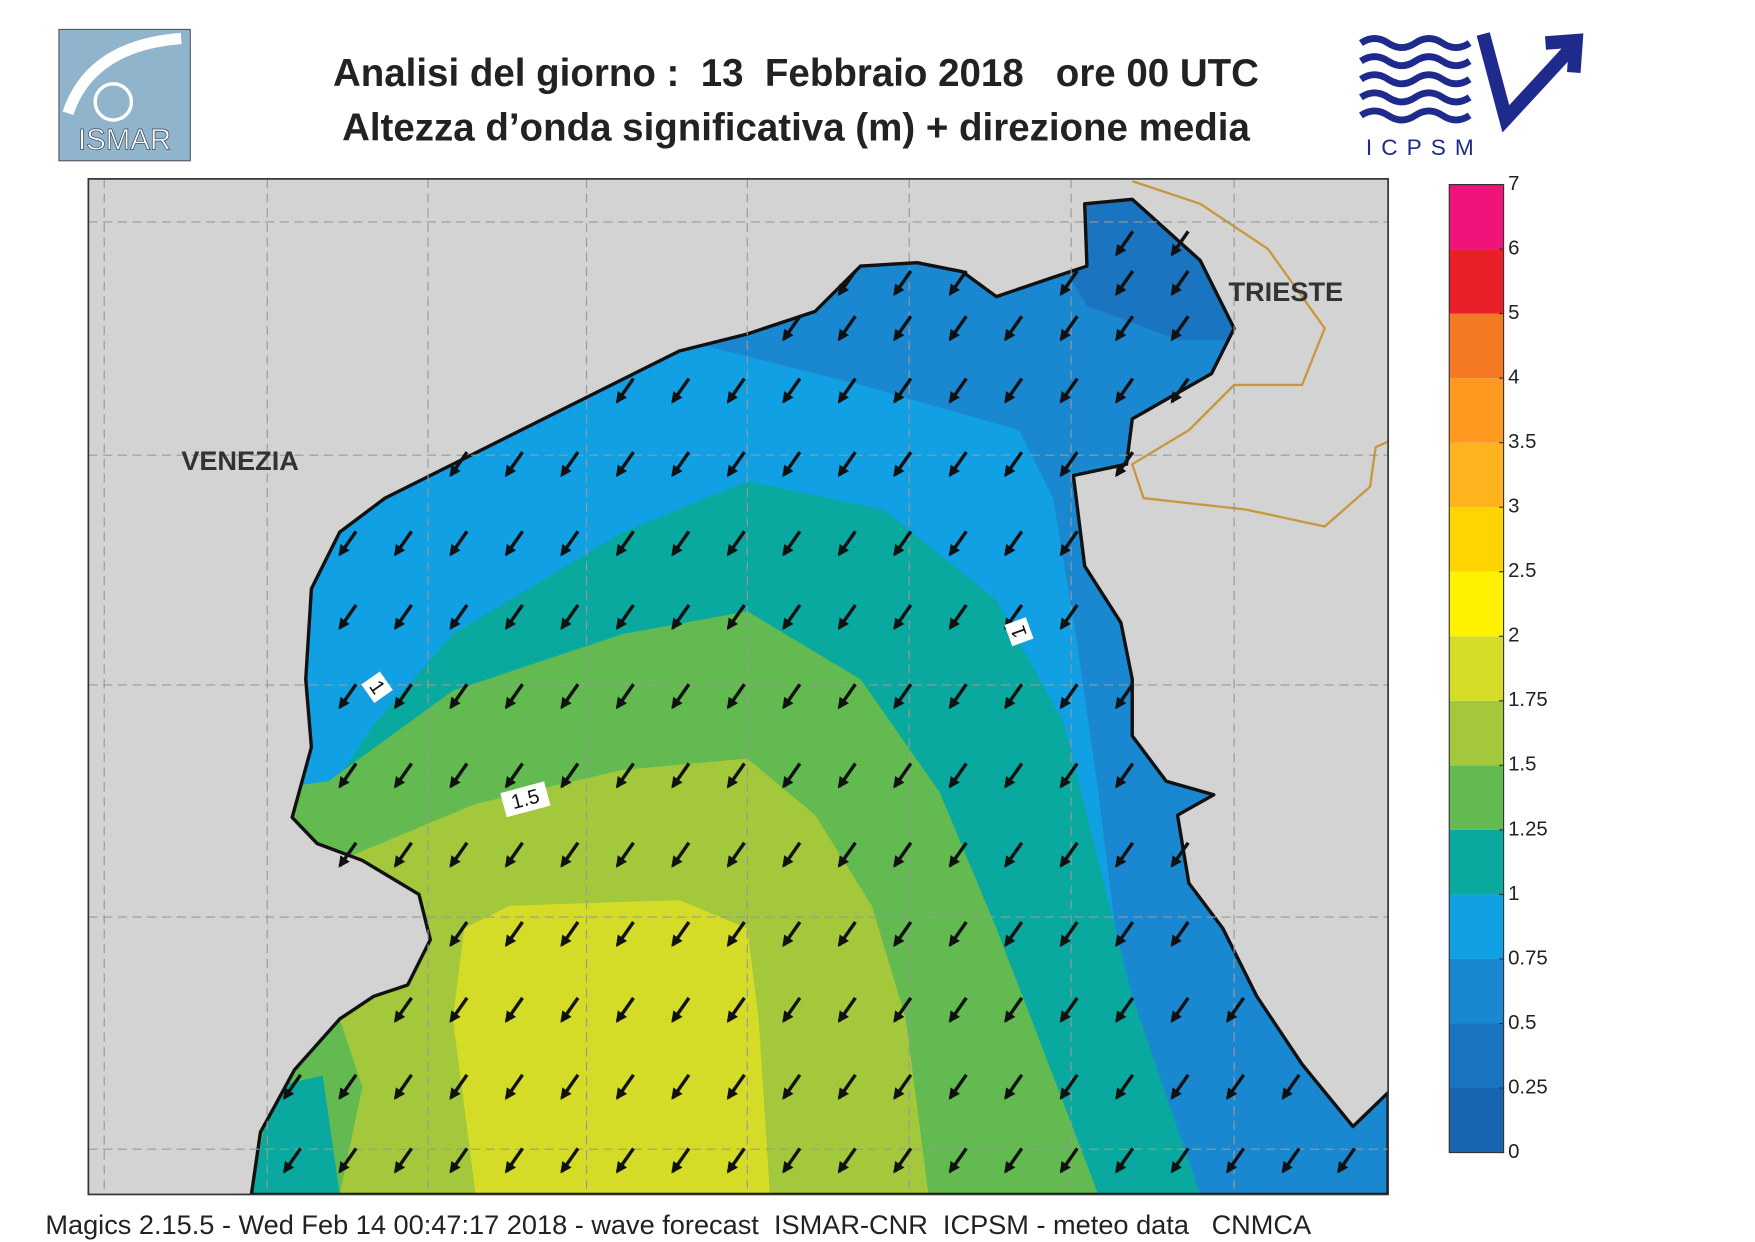  What do you see at coordinates (1522, 765) in the screenshot?
I see `colorbar-tick-label: 1.5` at bounding box center [1522, 765].